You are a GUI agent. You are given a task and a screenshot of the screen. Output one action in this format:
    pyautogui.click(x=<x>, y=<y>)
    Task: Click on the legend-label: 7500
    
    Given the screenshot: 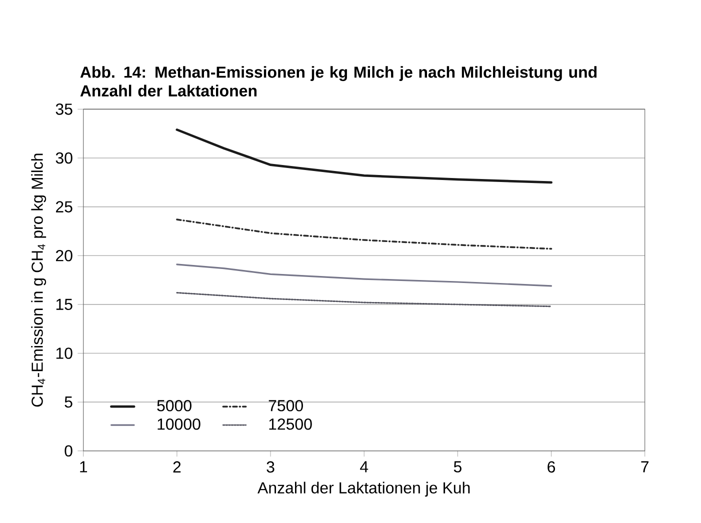 What is the action you would take?
    pyautogui.click(x=285, y=406)
    